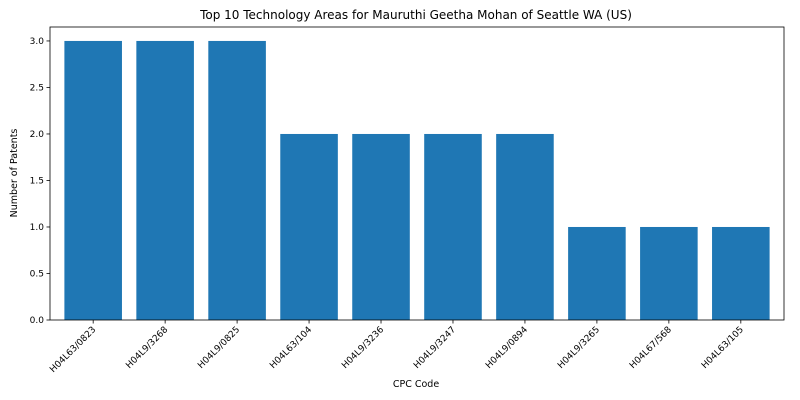 The width and height of the screenshot is (800, 400). What do you see at coordinates (579, 348) in the screenshot?
I see `x-tick-label: H04L9/3265` at bounding box center [579, 348].